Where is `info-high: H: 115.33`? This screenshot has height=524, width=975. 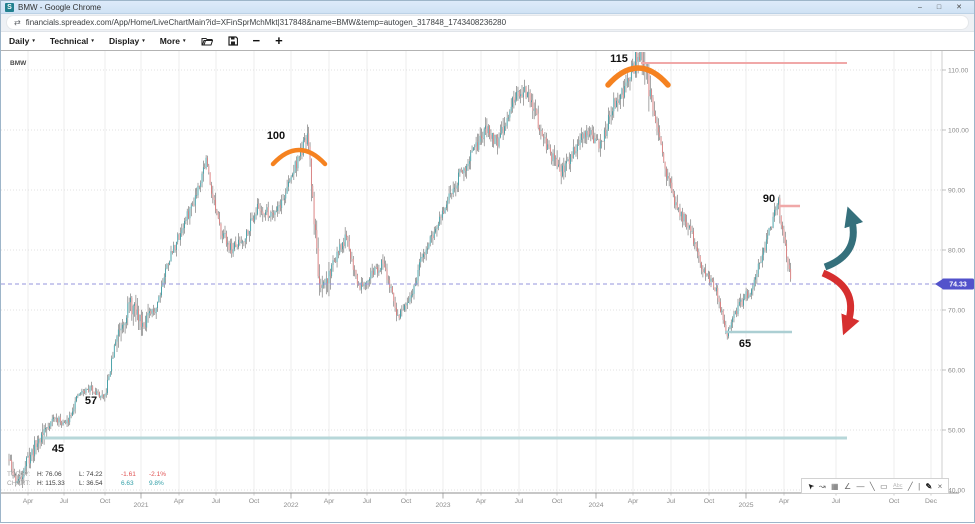
info-high: H: 115.33 is located at coordinates (51, 483).